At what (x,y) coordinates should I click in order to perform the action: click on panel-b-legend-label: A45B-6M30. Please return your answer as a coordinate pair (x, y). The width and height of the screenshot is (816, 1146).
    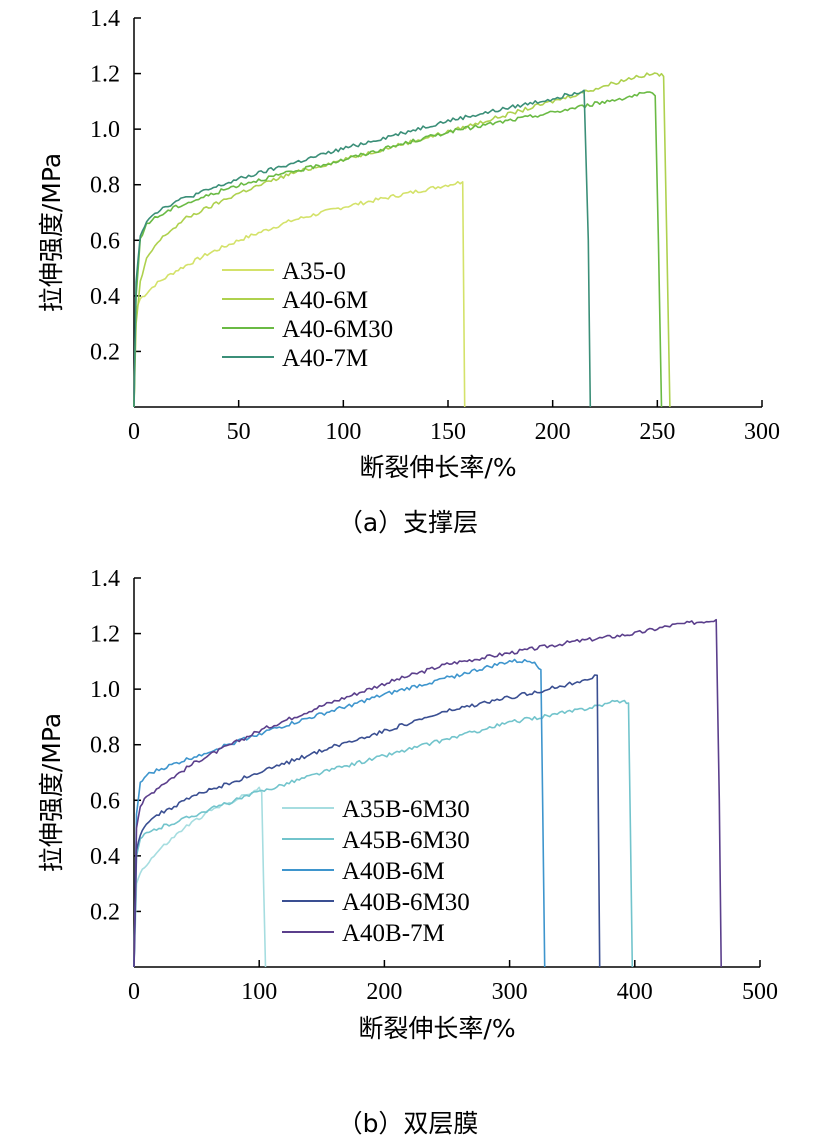
    Looking at the image, I should click on (406, 840).